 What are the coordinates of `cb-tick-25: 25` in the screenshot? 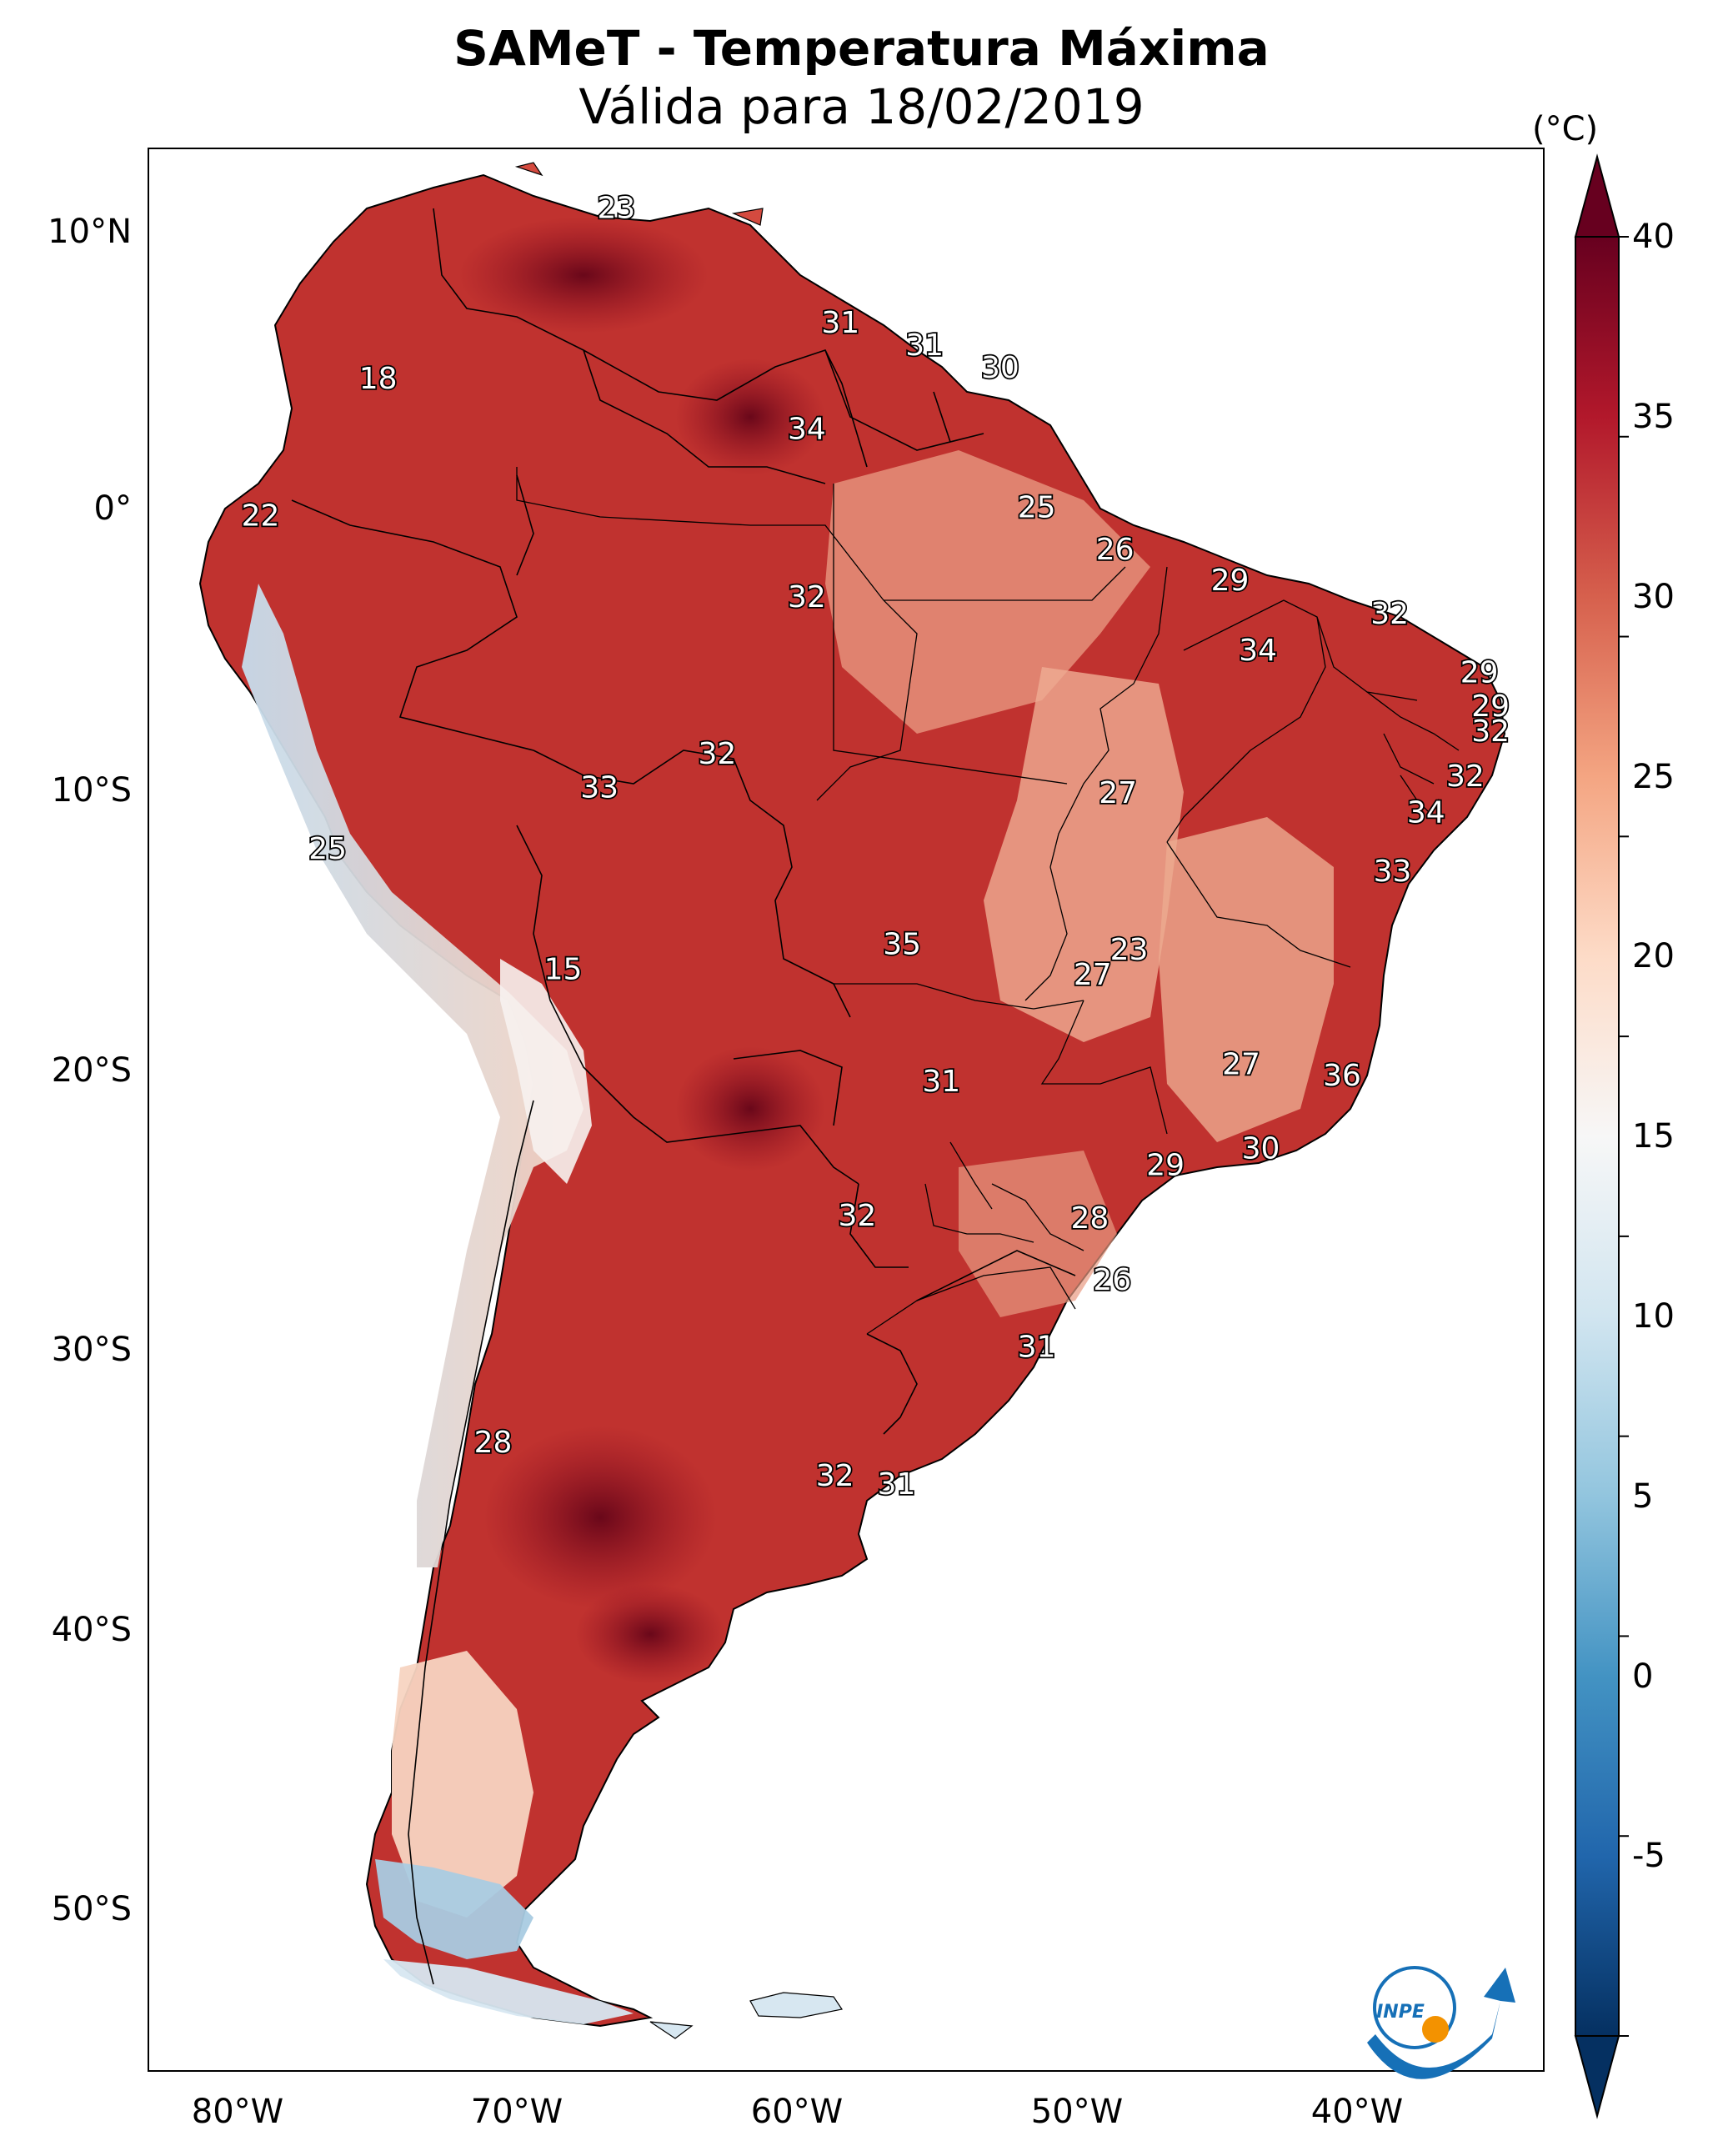 It's located at (1653, 777).